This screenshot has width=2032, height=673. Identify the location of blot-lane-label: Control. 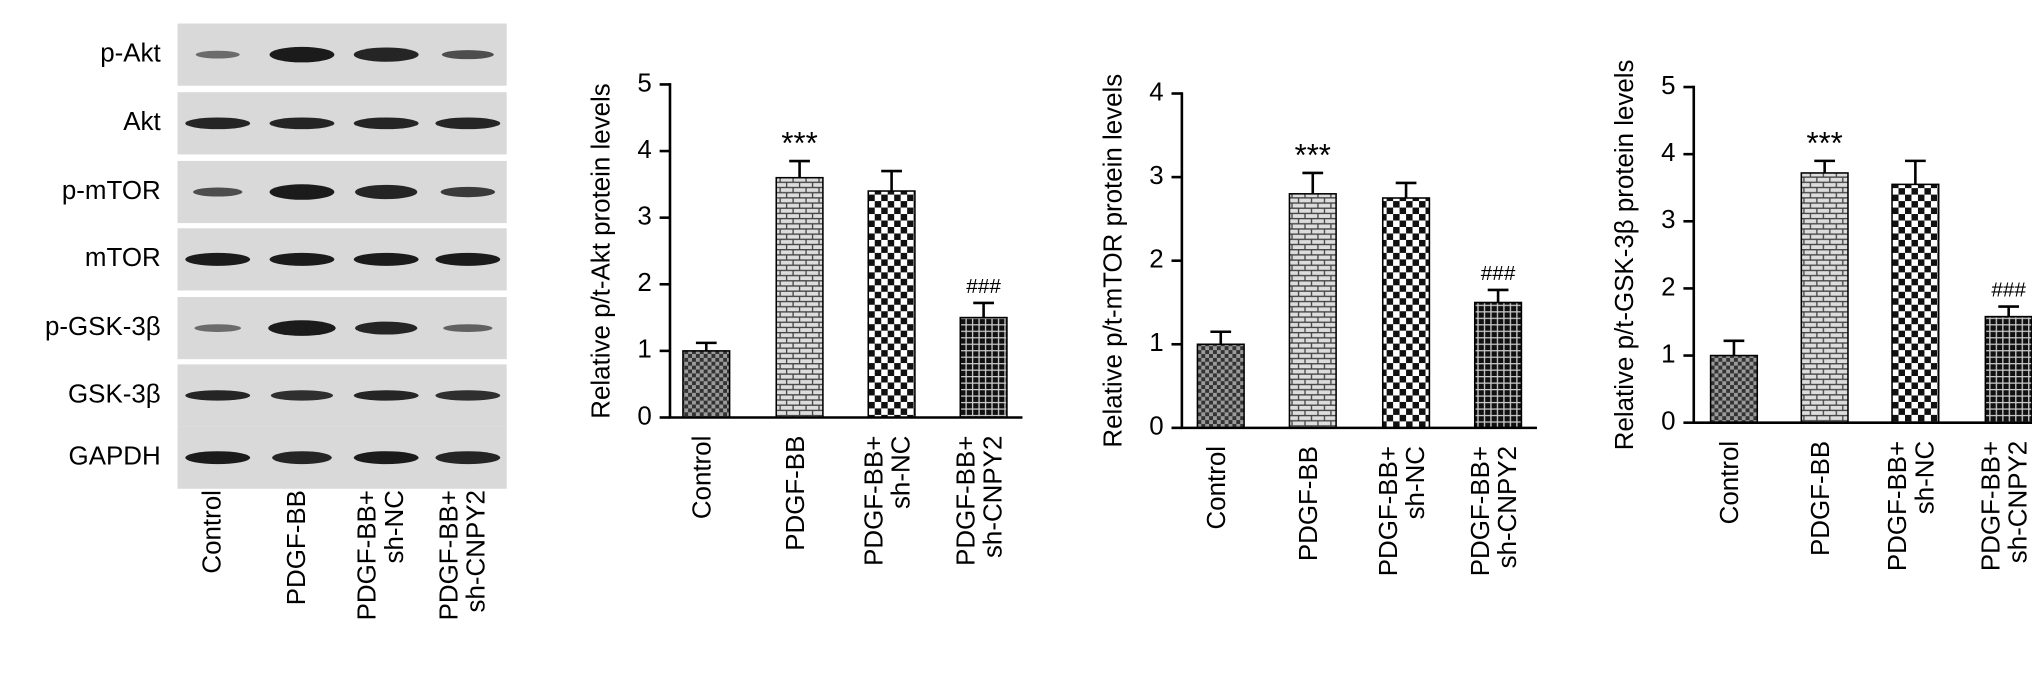
(213, 532).